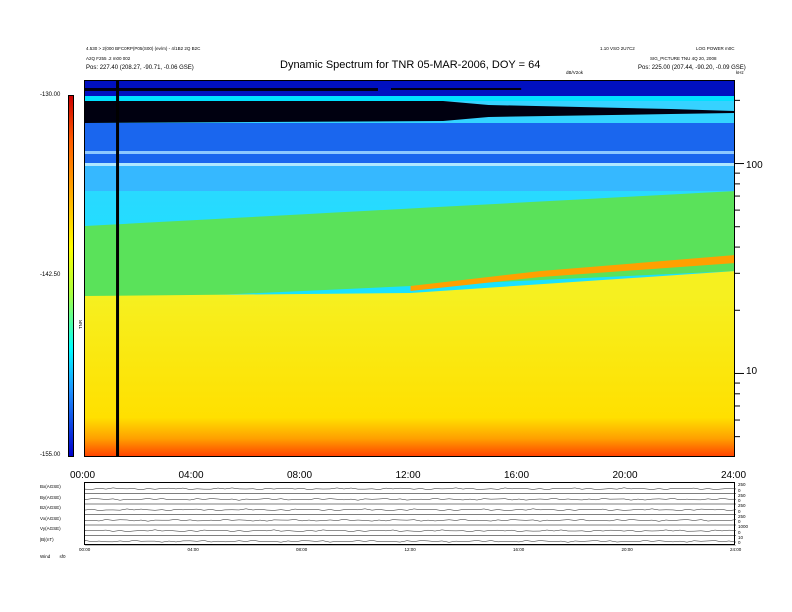 Image resolution: width=792 pixels, height=612 pixels. I want to click on header-right-pos: Pos: 225.00 (207.44, -90.20, -0.09 GSE), so click(692, 68).